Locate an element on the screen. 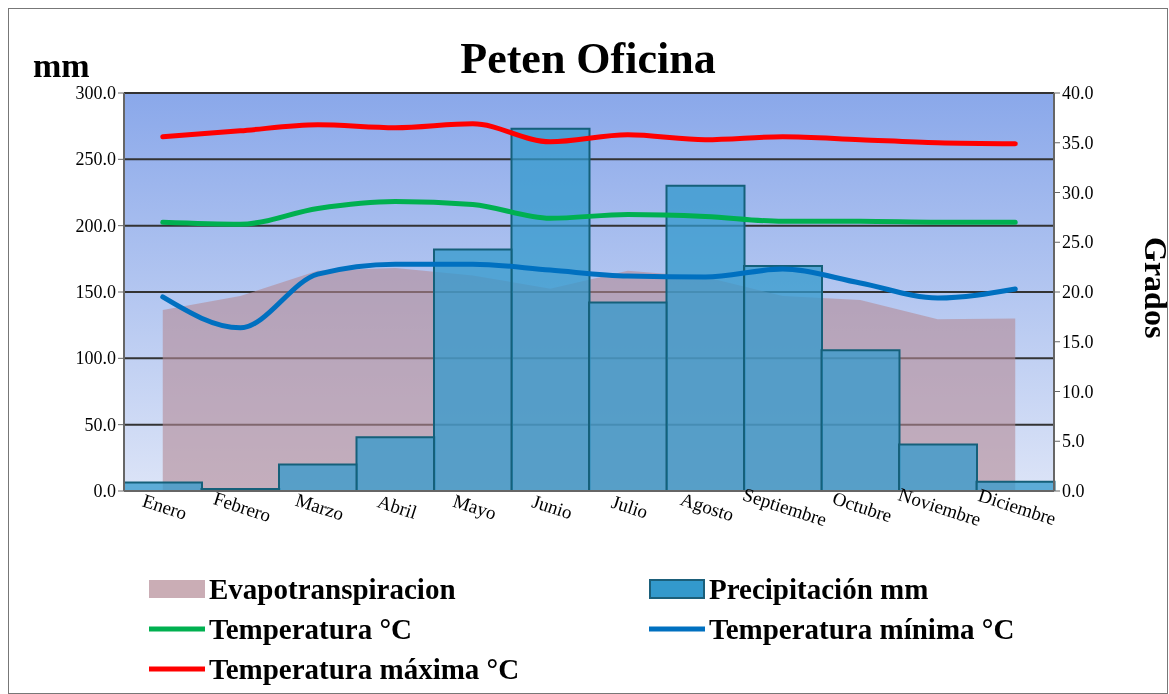  x-tick-label: Julio is located at coordinates (629, 507).